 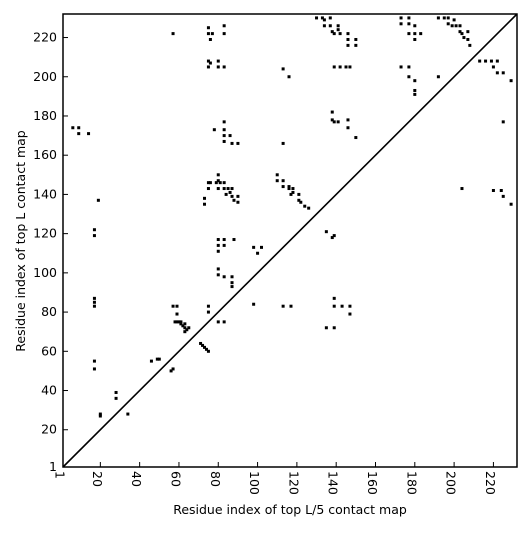 What do you see at coordinates (49, 350) in the screenshot?
I see `y-tick-label: 60` at bounding box center [49, 350].